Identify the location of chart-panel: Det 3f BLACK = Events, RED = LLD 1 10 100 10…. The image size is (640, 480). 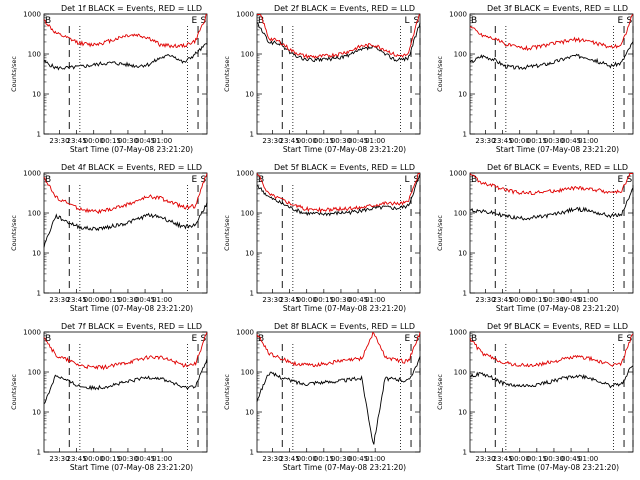
(535, 79).